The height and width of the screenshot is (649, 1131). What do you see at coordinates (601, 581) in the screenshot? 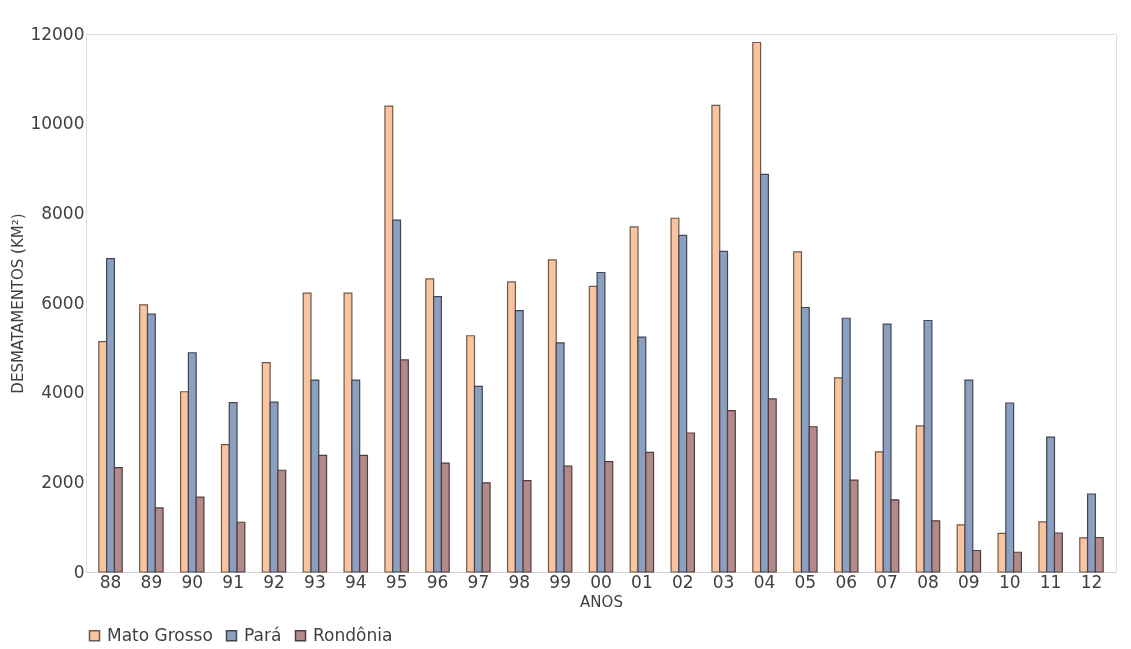
I see `x-tick-label: 00` at bounding box center [601, 581].